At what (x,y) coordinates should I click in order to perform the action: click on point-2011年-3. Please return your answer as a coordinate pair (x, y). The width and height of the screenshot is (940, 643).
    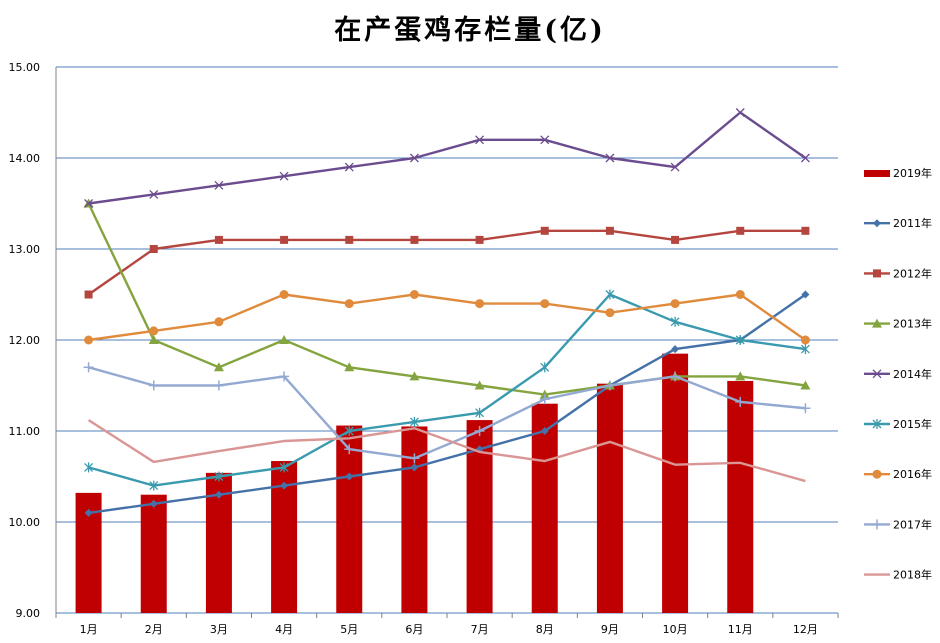
    Looking at the image, I should click on (218, 494).